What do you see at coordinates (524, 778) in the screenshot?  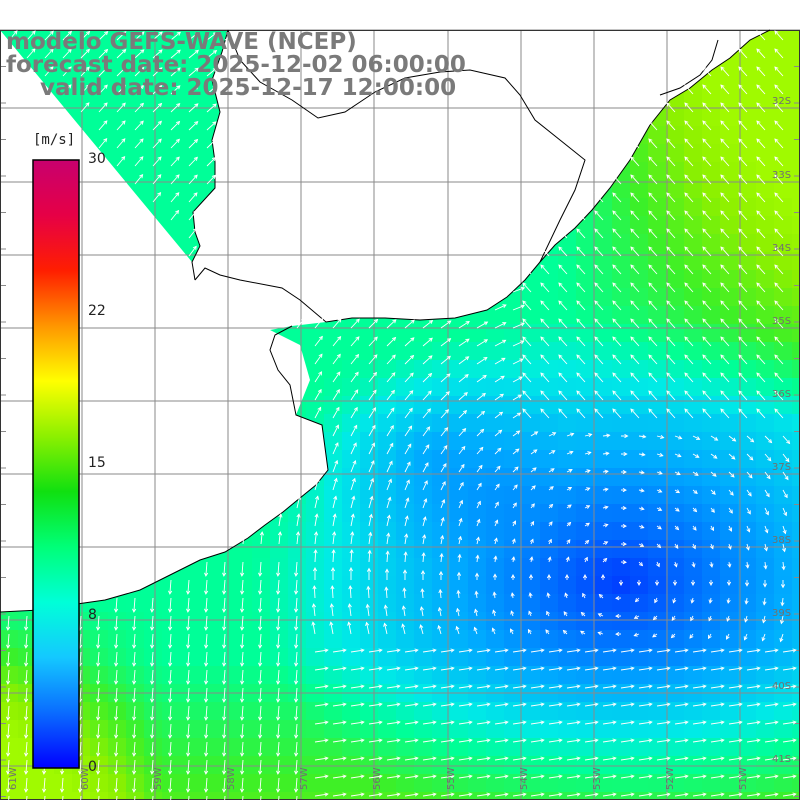 I see `longitude-label: 54W` at bounding box center [524, 778].